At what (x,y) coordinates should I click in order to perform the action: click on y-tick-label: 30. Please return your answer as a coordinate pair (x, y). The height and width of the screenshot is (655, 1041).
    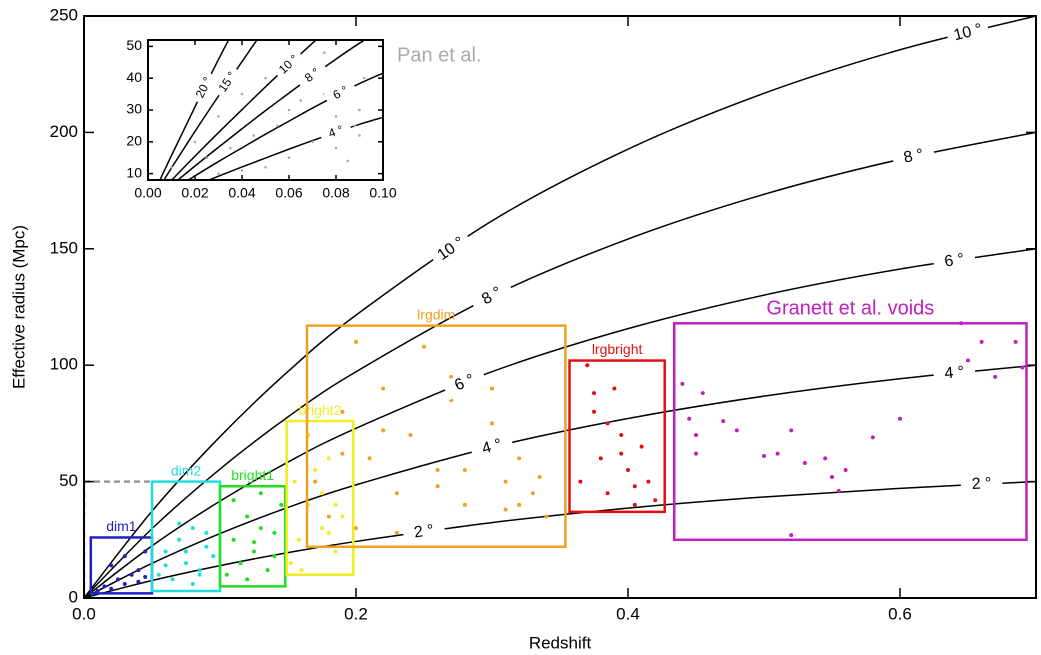
    Looking at the image, I should click on (134, 109).